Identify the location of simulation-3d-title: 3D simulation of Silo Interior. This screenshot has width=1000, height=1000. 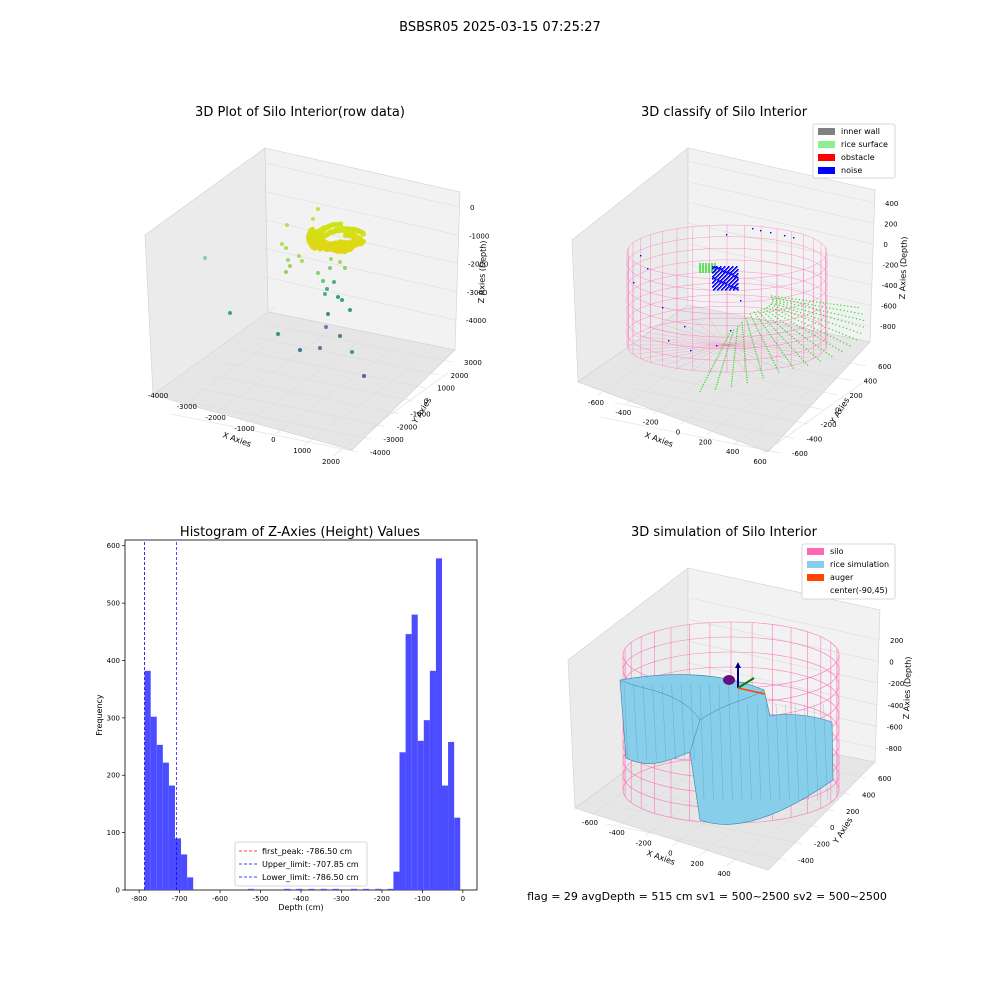
(724, 532).